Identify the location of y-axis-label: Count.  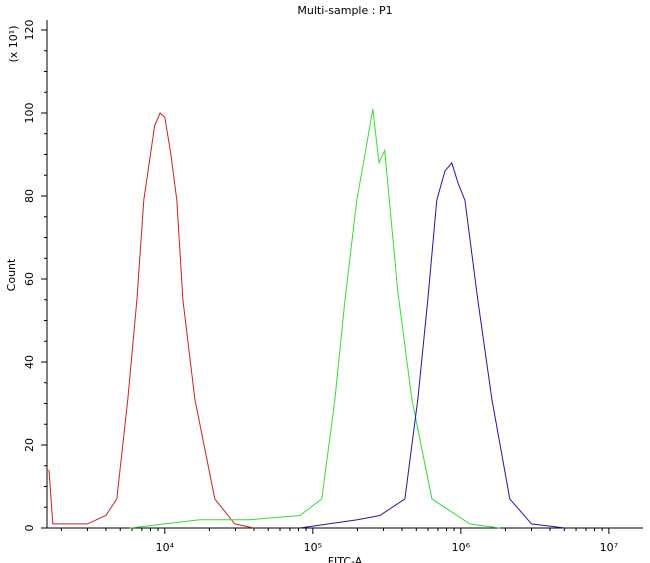
(11, 274).